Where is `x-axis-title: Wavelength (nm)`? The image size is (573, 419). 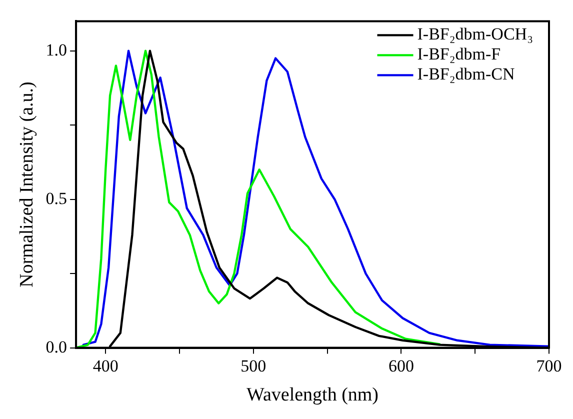
x-axis-title: Wavelength (nm) is located at coordinates (312, 395).